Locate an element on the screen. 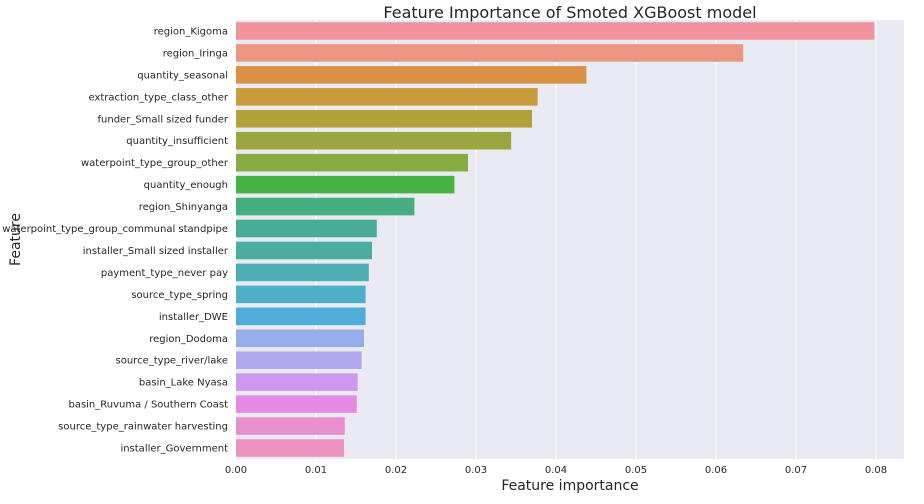 This screenshot has width=924, height=504. y-tick-label: extraction_type_class_other is located at coordinates (158, 97).